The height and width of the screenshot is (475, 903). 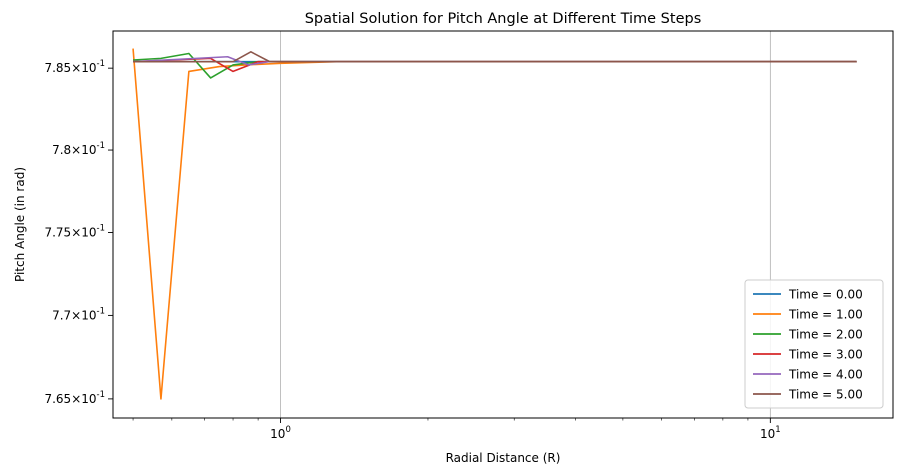 I want to click on y-tick-label: 7.7×10⁻¹, so click(x=78, y=314).